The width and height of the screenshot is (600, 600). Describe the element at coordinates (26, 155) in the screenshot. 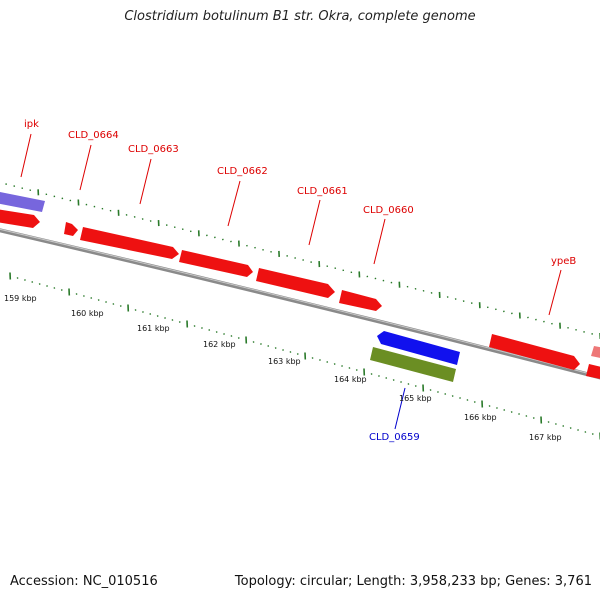

I see `leader-ipk` at that location.